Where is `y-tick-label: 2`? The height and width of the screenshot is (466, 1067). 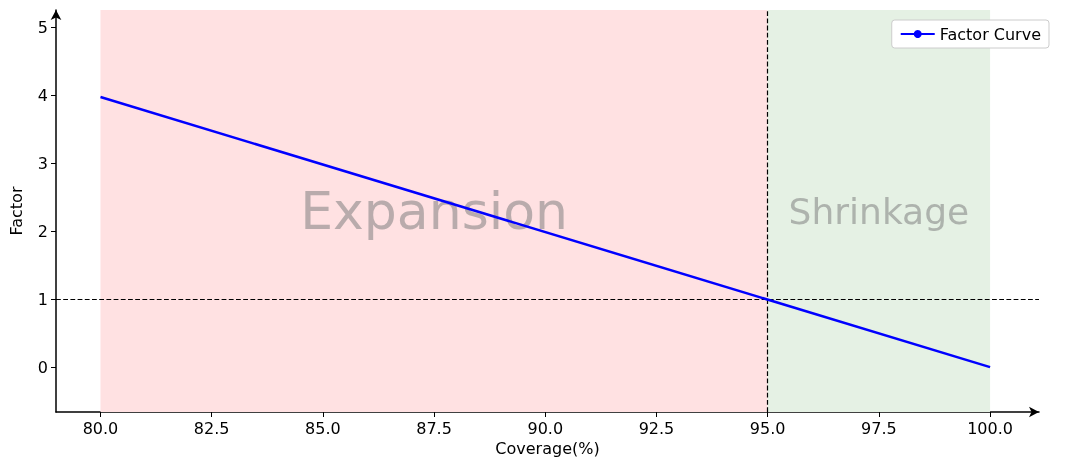
y-tick-label: 2 is located at coordinates (42, 231).